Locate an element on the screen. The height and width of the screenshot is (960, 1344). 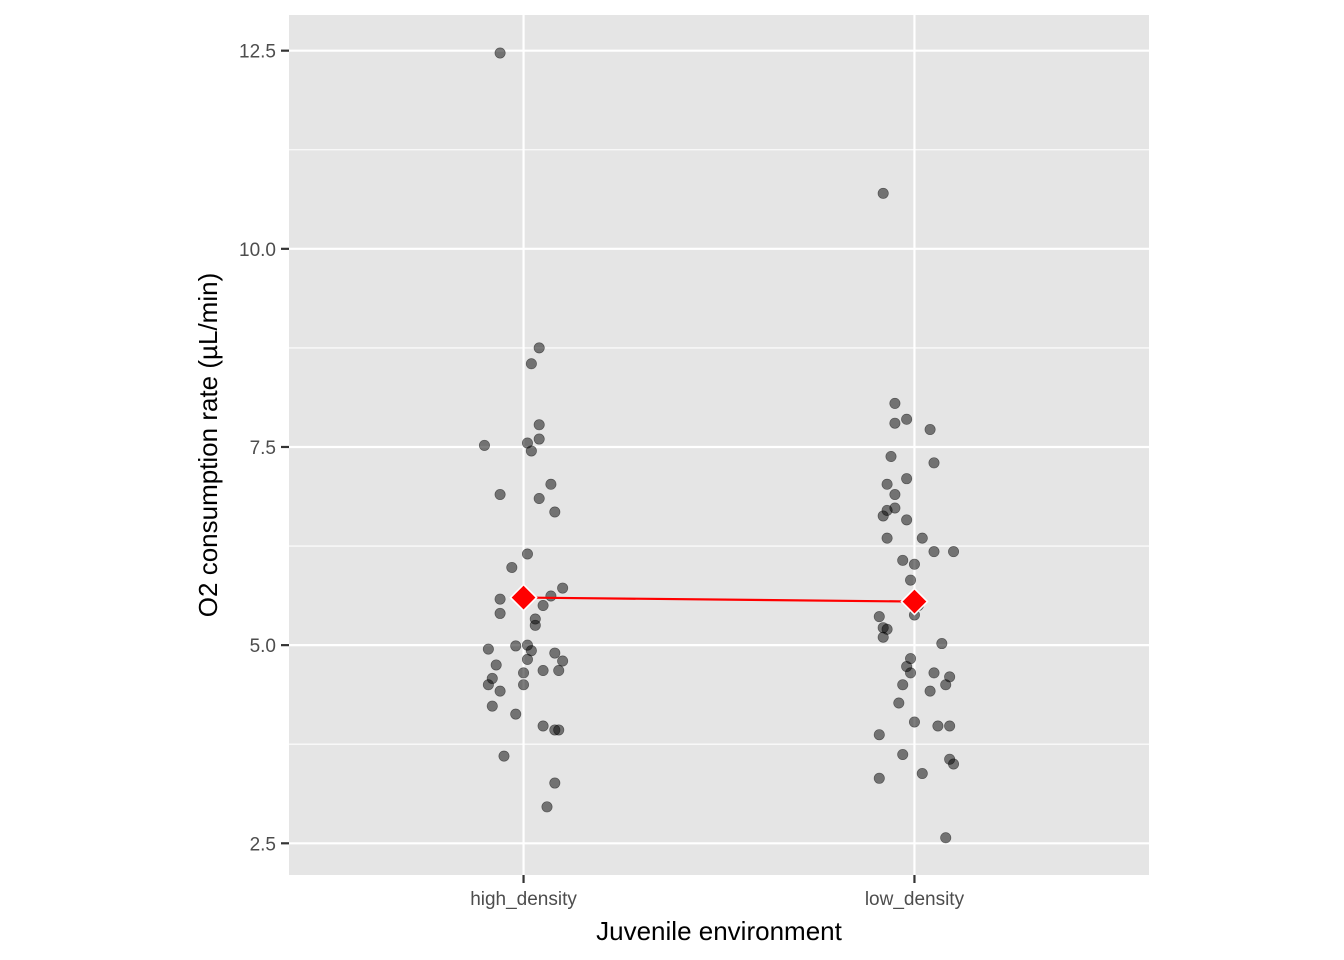
y-tick-label: 7.5 is located at coordinates (263, 448).